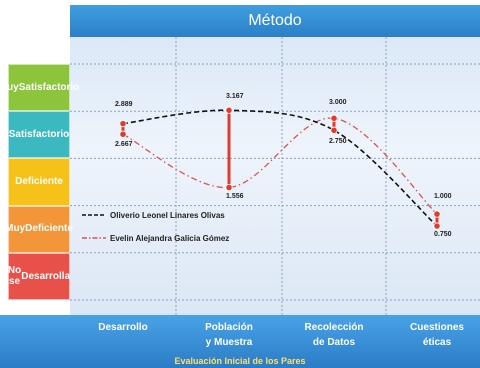 The width and height of the screenshot is (480, 368). What do you see at coordinates (46, 276) in the screenshot?
I see `level-label: Desarrolla` at bounding box center [46, 276].